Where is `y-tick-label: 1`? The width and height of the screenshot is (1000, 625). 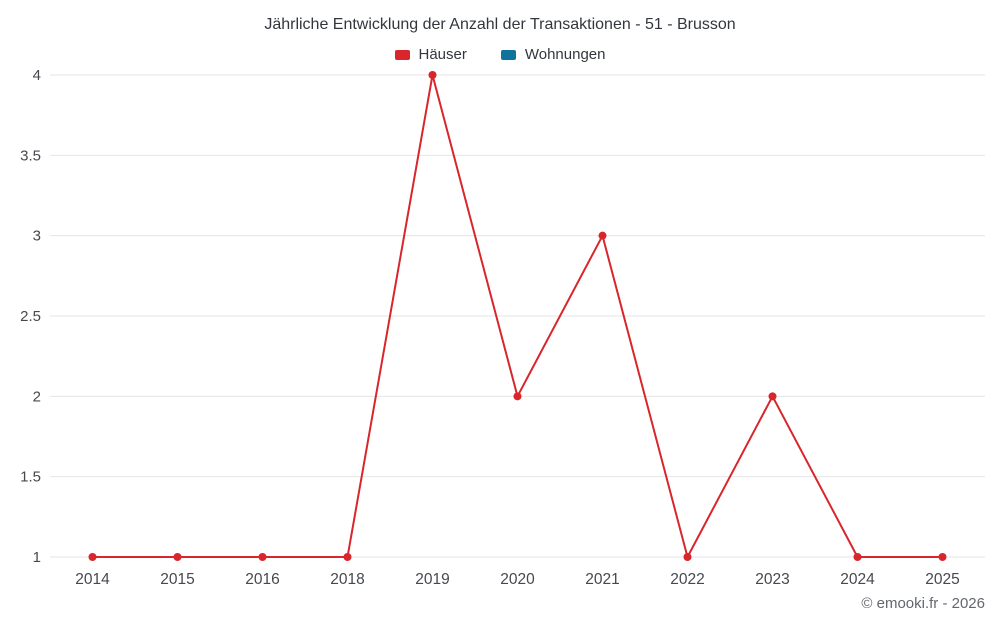
y-tick-label: 1 is located at coordinates (37, 557).